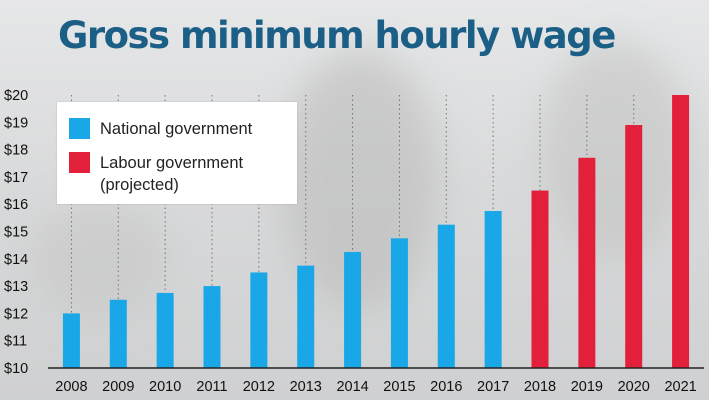  I want to click on y-tick-label: $14, so click(16, 260).